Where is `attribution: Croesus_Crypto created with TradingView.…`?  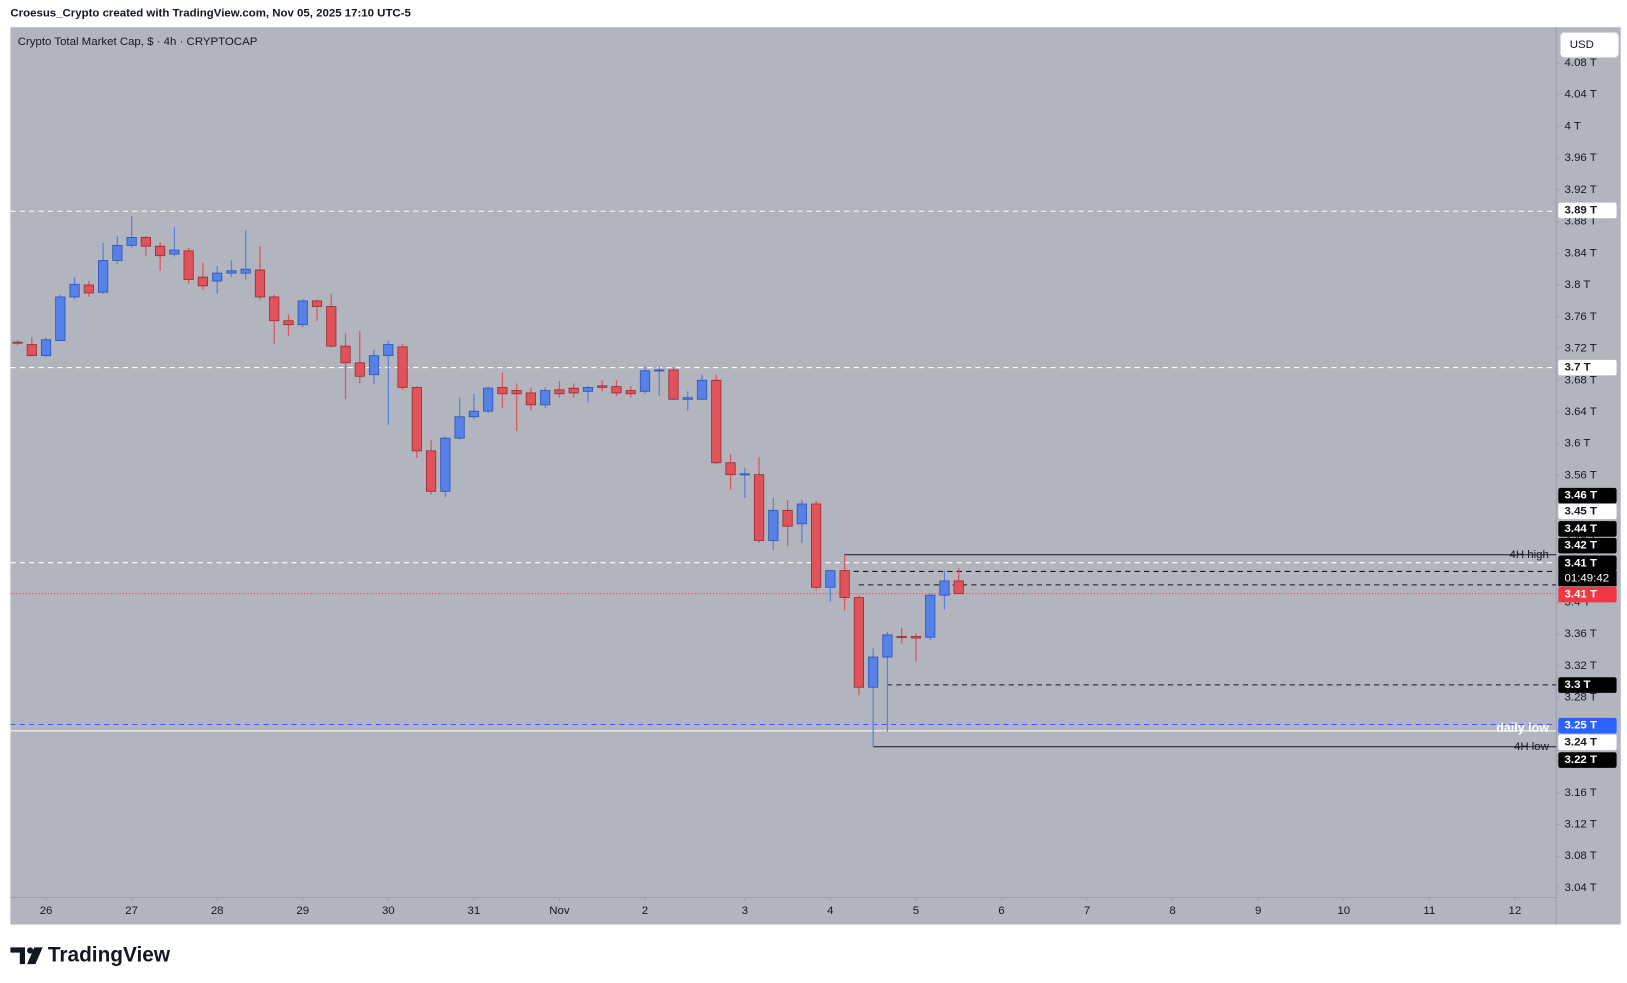
attribution: Croesus_Crypto created with TradingView.… is located at coordinates (210, 14).